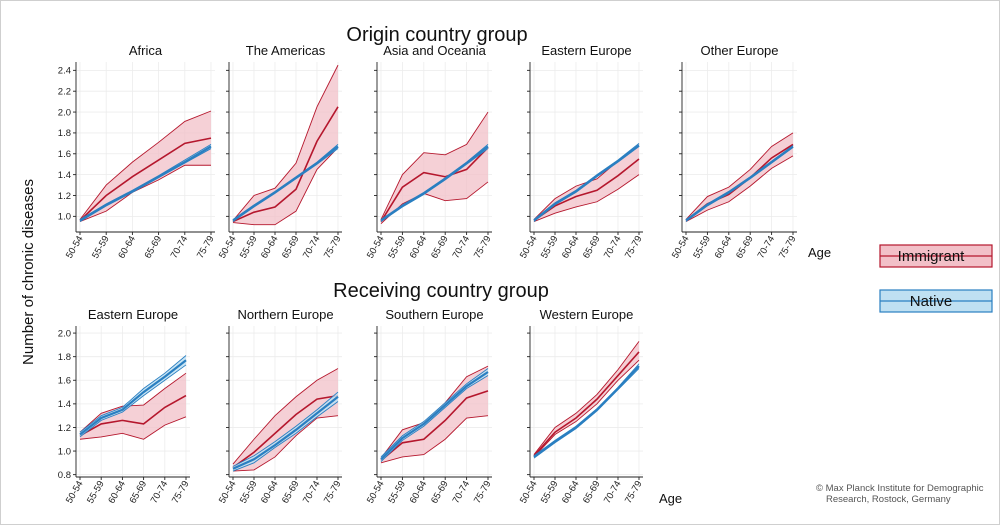 Image resolution: width=1000 pixels, height=525 pixels. What do you see at coordinates (634, 492) in the screenshot?
I see `panel-8-western-europe-xtick-label-5: 75-79` at bounding box center [634, 492].